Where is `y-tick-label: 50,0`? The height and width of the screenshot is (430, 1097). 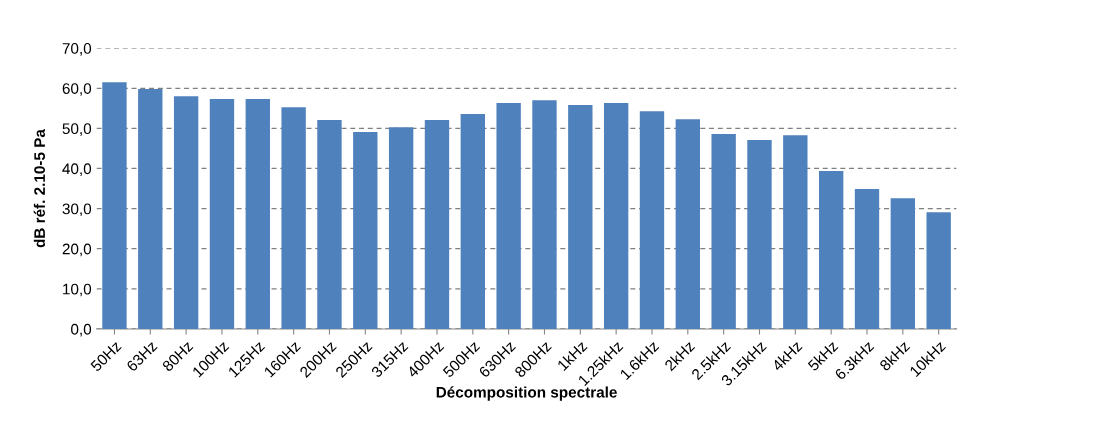
y-tick-label: 50,0 is located at coordinates (77, 129).